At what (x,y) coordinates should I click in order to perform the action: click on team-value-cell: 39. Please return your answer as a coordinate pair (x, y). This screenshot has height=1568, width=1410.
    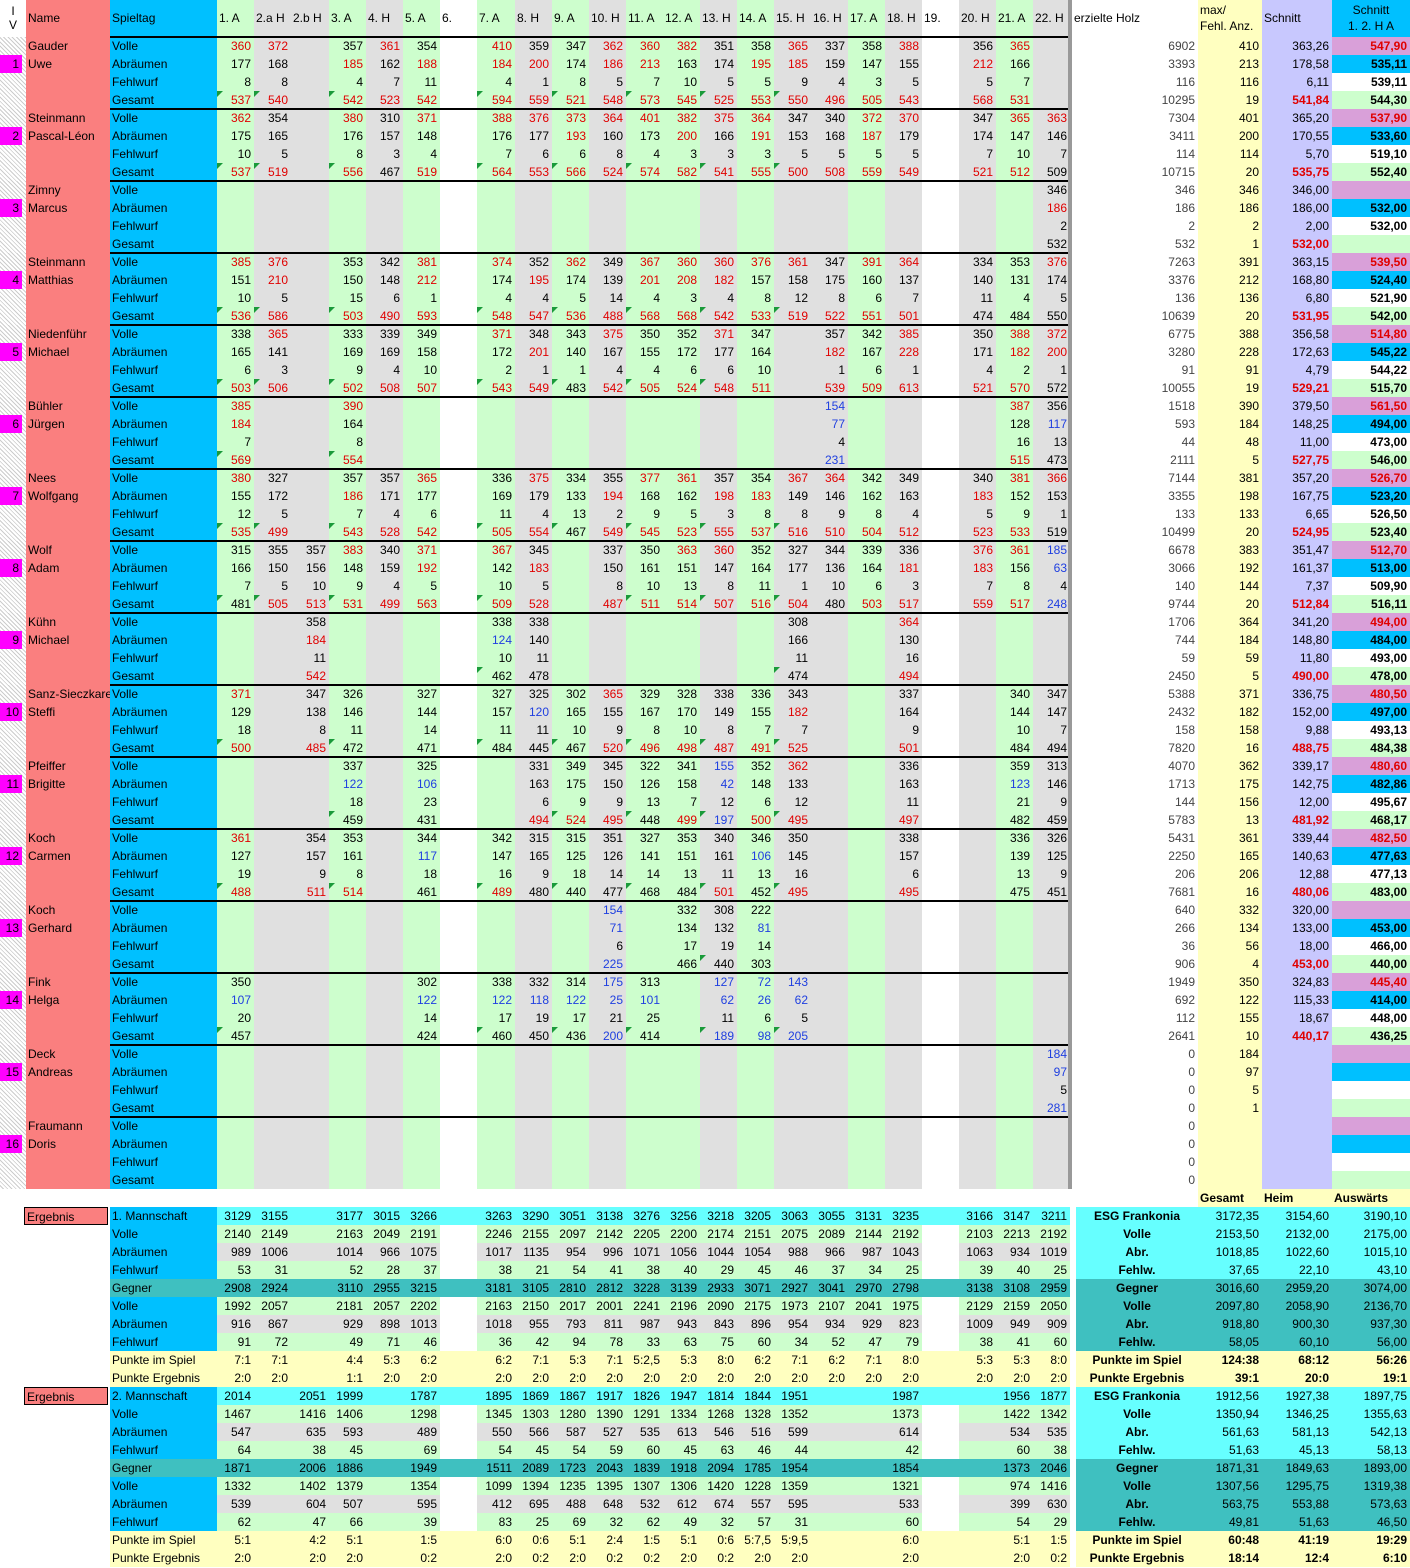
    Looking at the image, I should click on (421, 1522).